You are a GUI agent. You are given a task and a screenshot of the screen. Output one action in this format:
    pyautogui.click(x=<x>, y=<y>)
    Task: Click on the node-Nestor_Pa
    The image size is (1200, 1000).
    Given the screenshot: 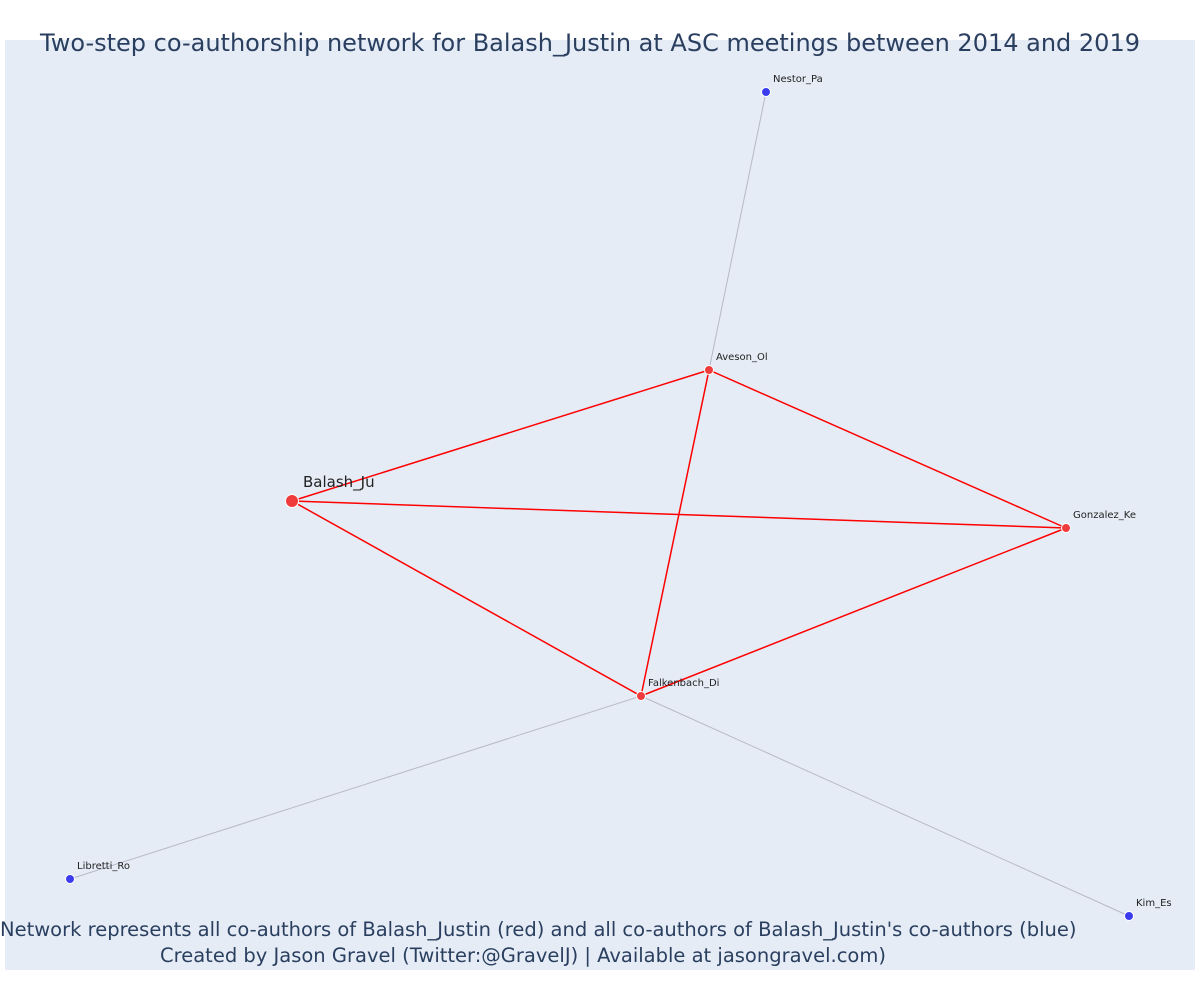 What is the action you would take?
    pyautogui.click(x=766, y=92)
    